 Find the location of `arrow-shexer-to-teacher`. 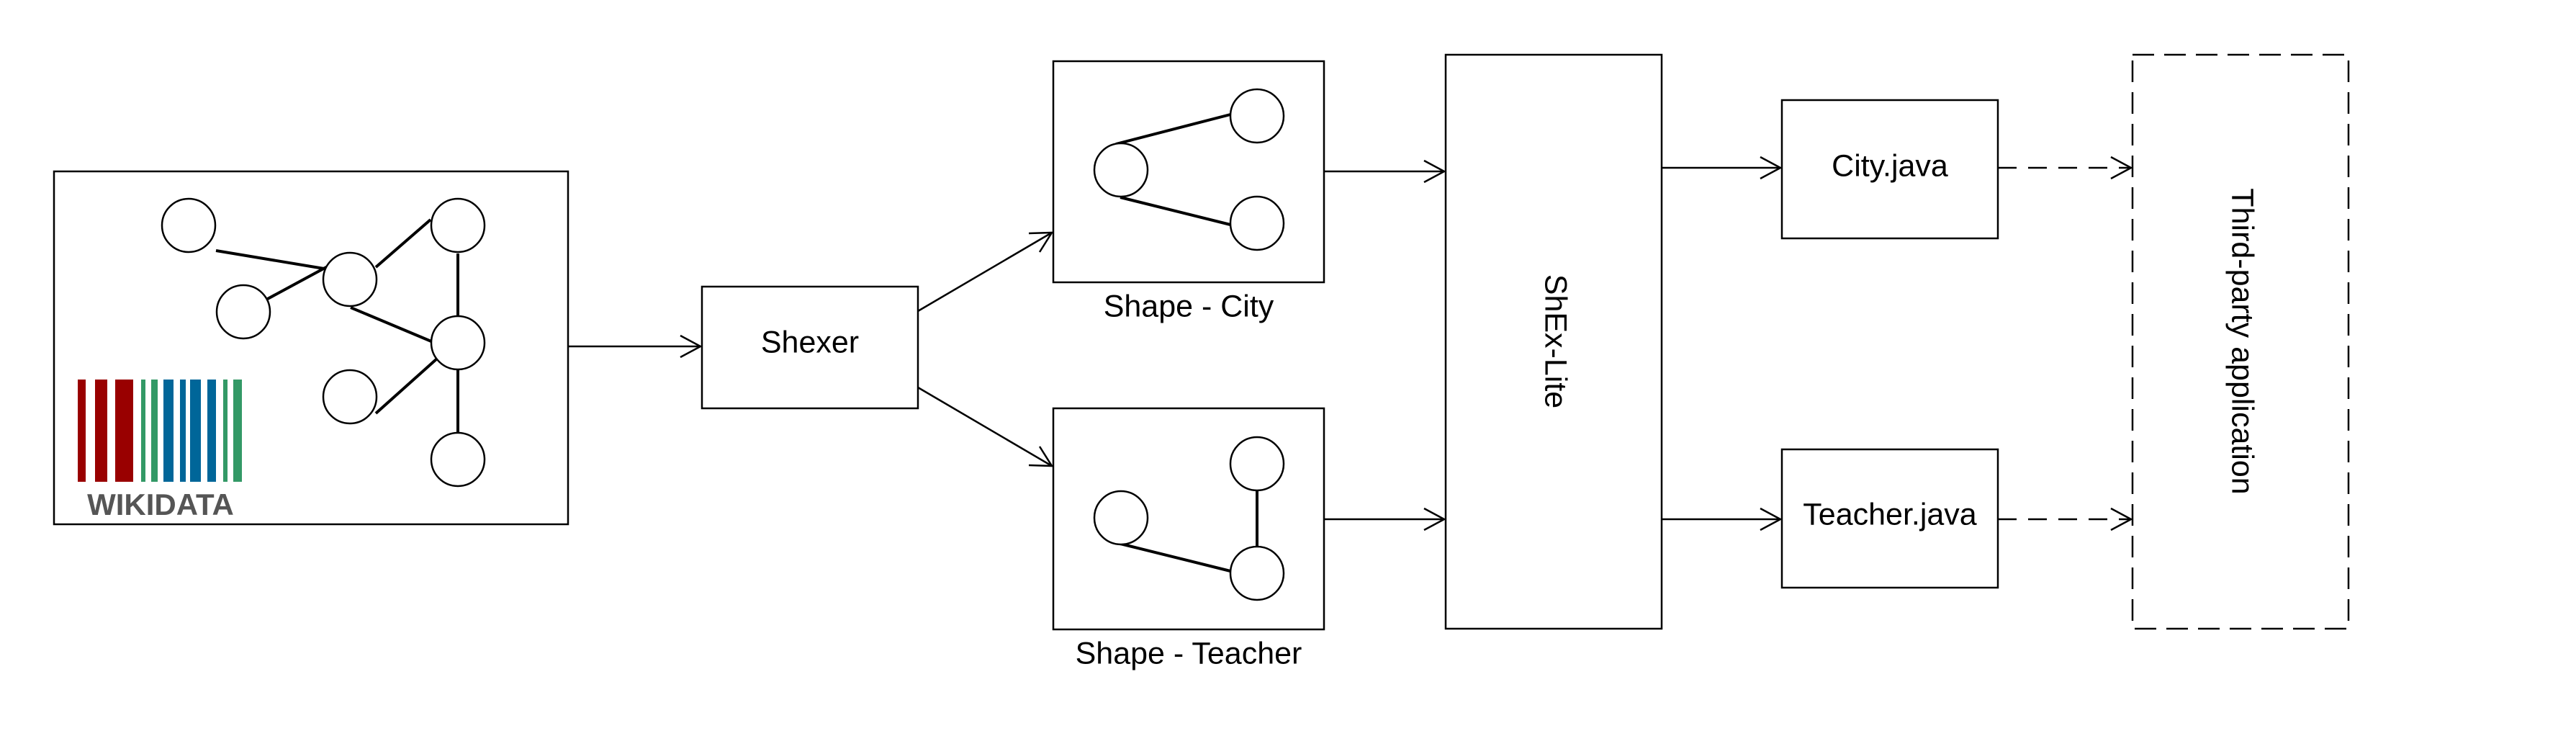

arrow-shexer-to-teacher is located at coordinates (986, 426).